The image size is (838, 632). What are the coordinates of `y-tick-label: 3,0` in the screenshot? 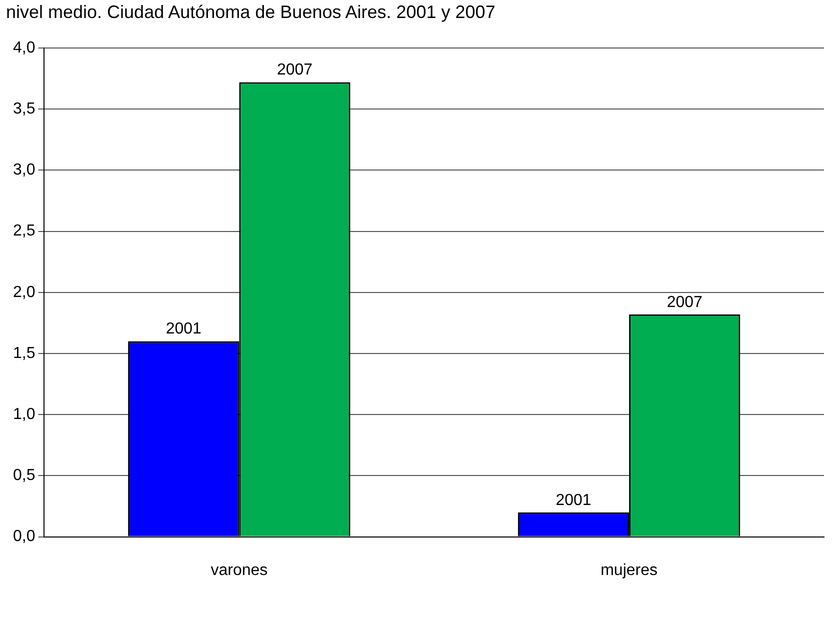 It's located at (24, 170).